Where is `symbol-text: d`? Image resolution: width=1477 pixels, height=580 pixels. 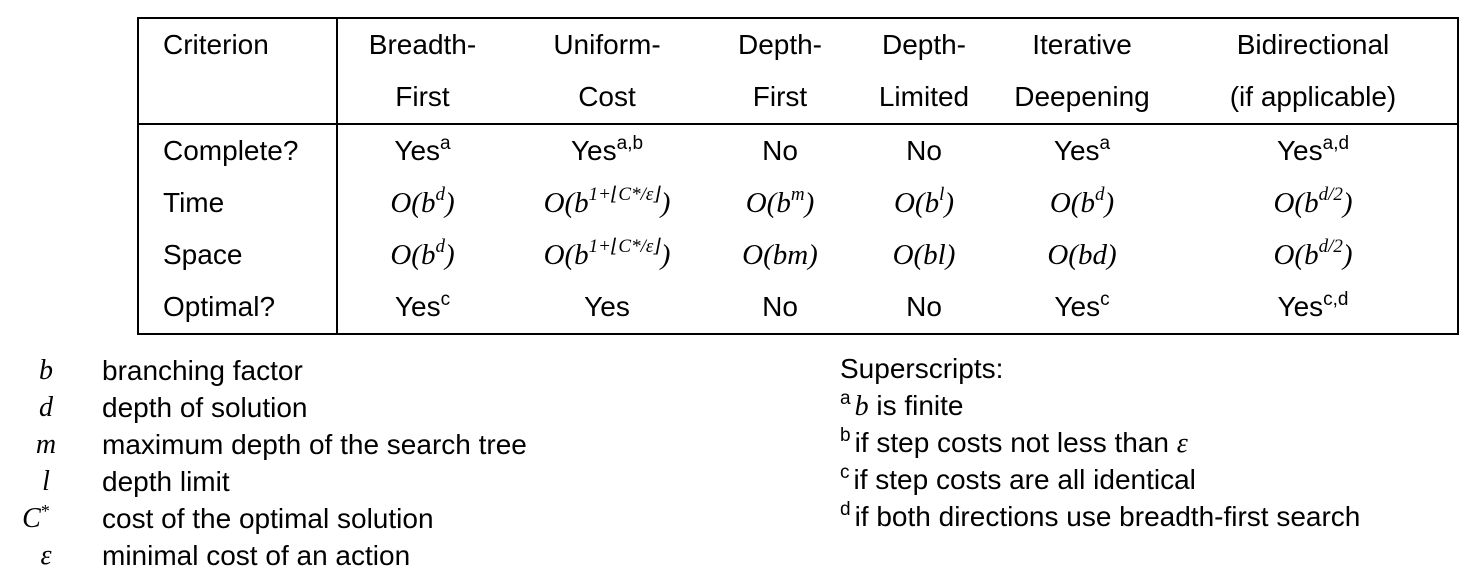
symbol-text: d is located at coordinates (46, 407).